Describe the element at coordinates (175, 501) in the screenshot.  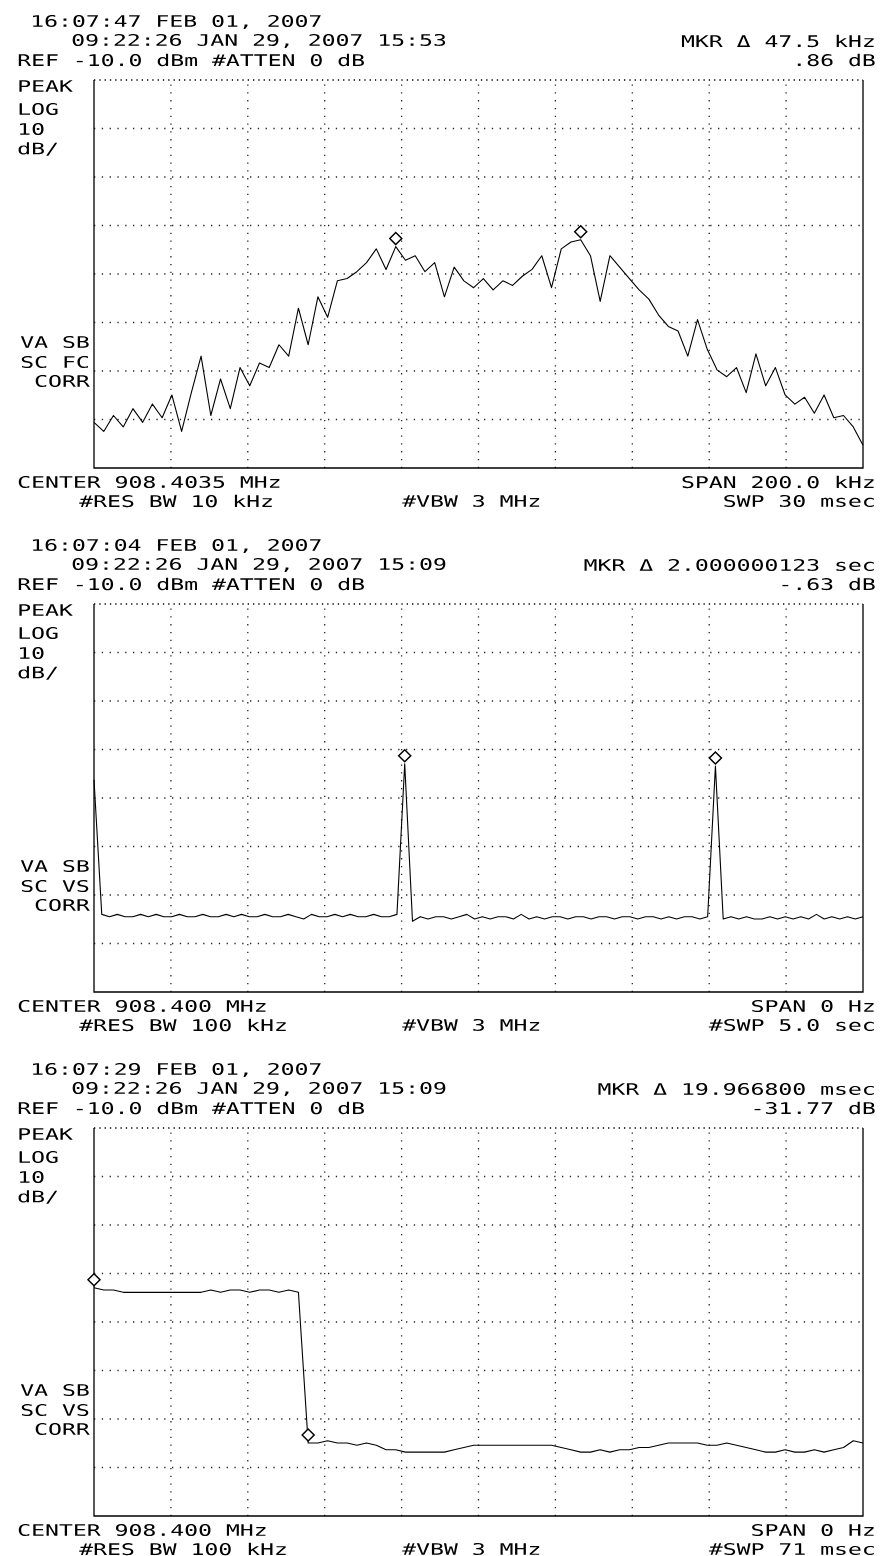
I see `text: #RES BW 10 kHz` at that location.